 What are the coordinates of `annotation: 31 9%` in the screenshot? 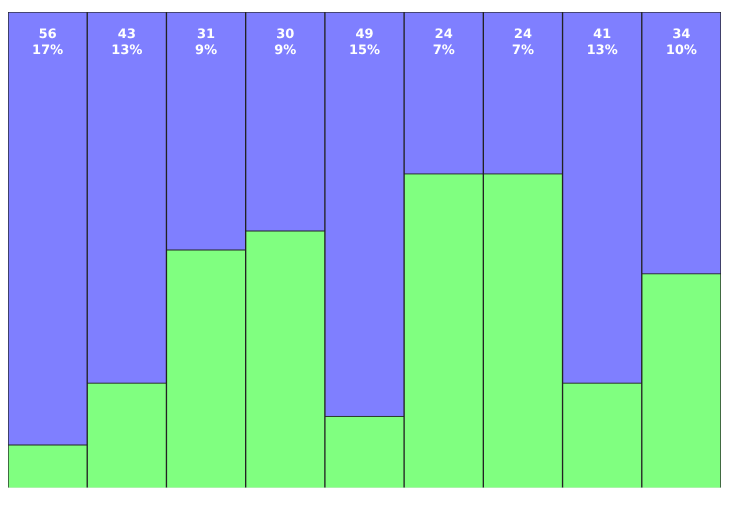 It's located at (206, 42).